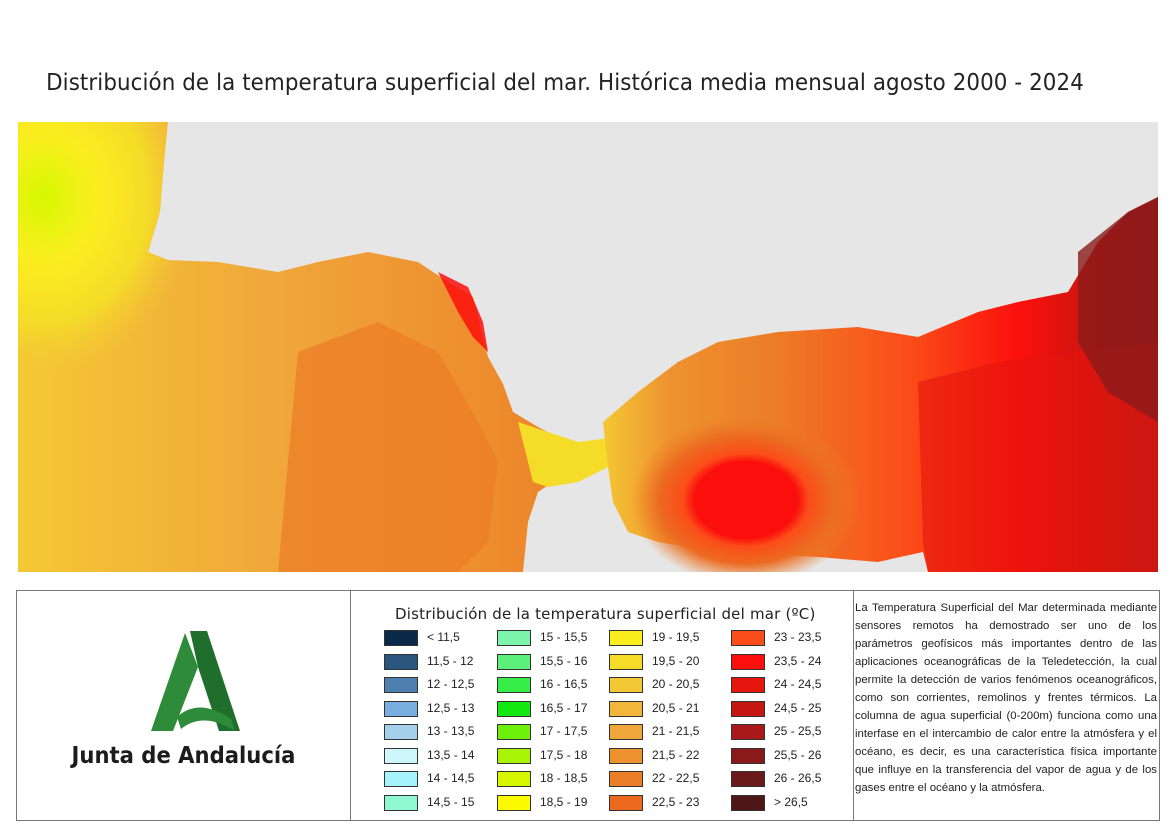 This screenshot has height=827, width=1170. What do you see at coordinates (451, 731) in the screenshot?
I see `legend-label: 13 - 13,5` at bounding box center [451, 731].